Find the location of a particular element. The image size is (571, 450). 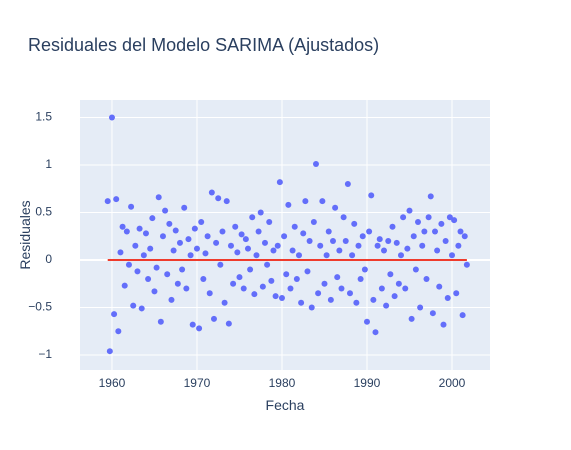

x-tick-label: 1960 is located at coordinates (112, 383).